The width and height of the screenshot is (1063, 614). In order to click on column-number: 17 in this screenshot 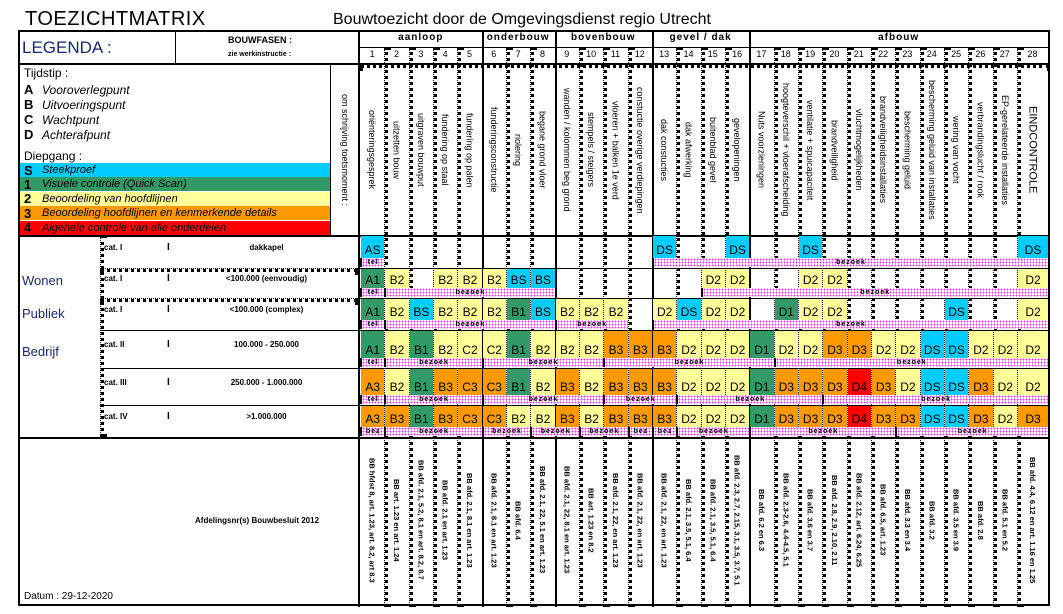, I will do `click(761, 54)`.